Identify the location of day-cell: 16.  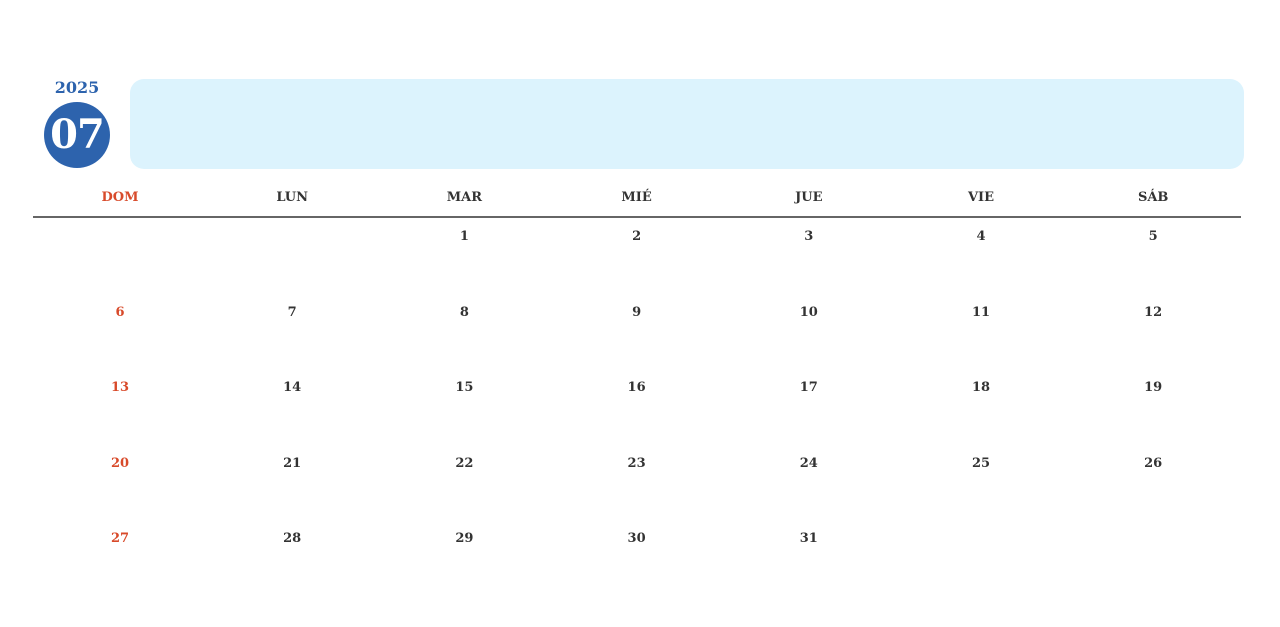
(636, 387).